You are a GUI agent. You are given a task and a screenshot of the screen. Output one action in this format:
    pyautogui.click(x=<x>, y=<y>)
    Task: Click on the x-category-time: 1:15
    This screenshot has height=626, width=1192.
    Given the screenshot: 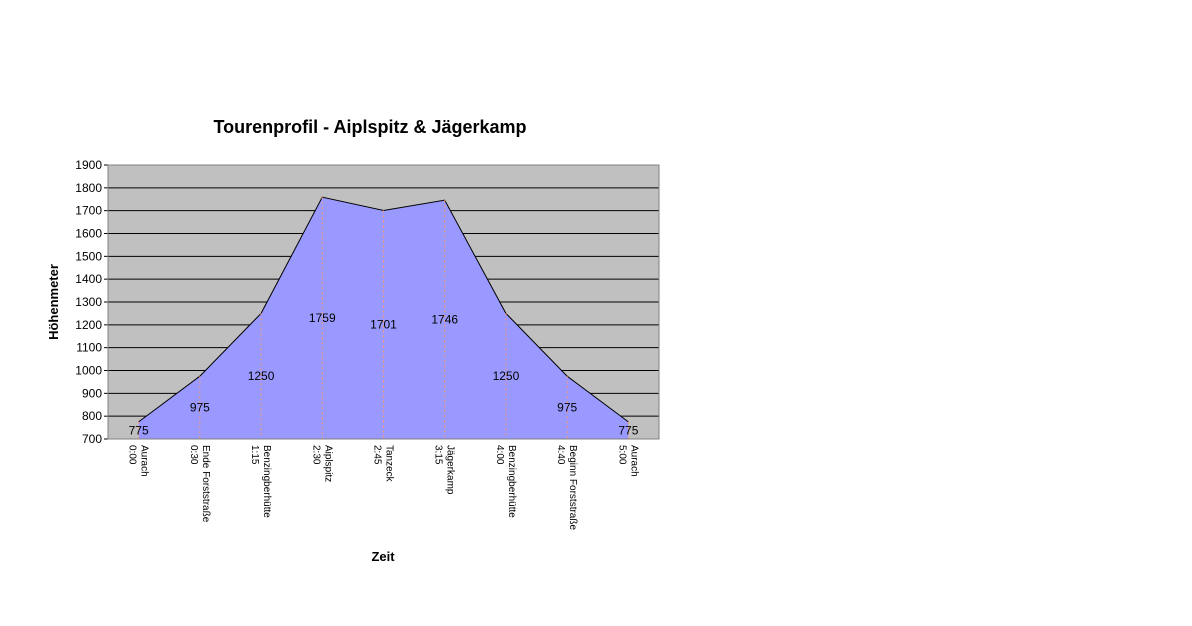 What is the action you would take?
    pyautogui.click(x=254, y=455)
    